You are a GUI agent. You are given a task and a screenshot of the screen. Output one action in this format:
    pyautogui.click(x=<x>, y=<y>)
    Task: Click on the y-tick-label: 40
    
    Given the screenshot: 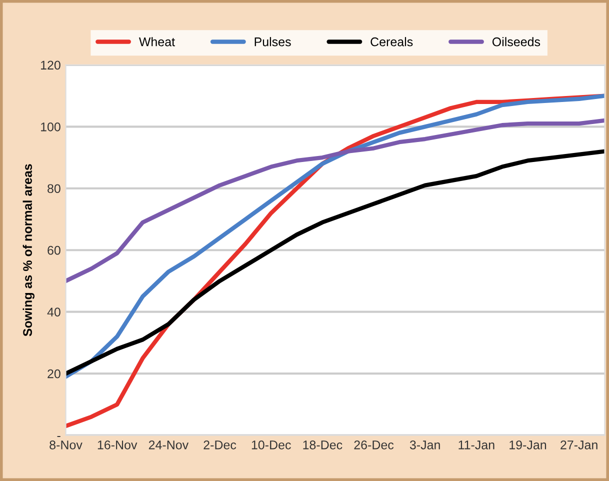 What is the action you would take?
    pyautogui.click(x=53, y=312)
    